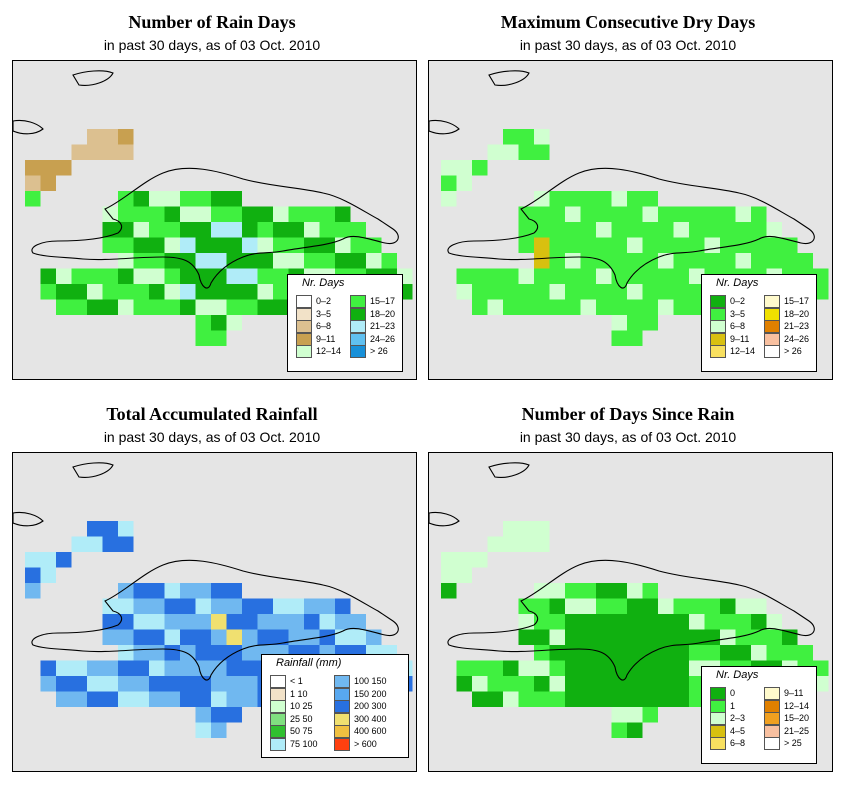 This screenshot has height=793, width=853. I want to click on coastline, so click(631, 620).